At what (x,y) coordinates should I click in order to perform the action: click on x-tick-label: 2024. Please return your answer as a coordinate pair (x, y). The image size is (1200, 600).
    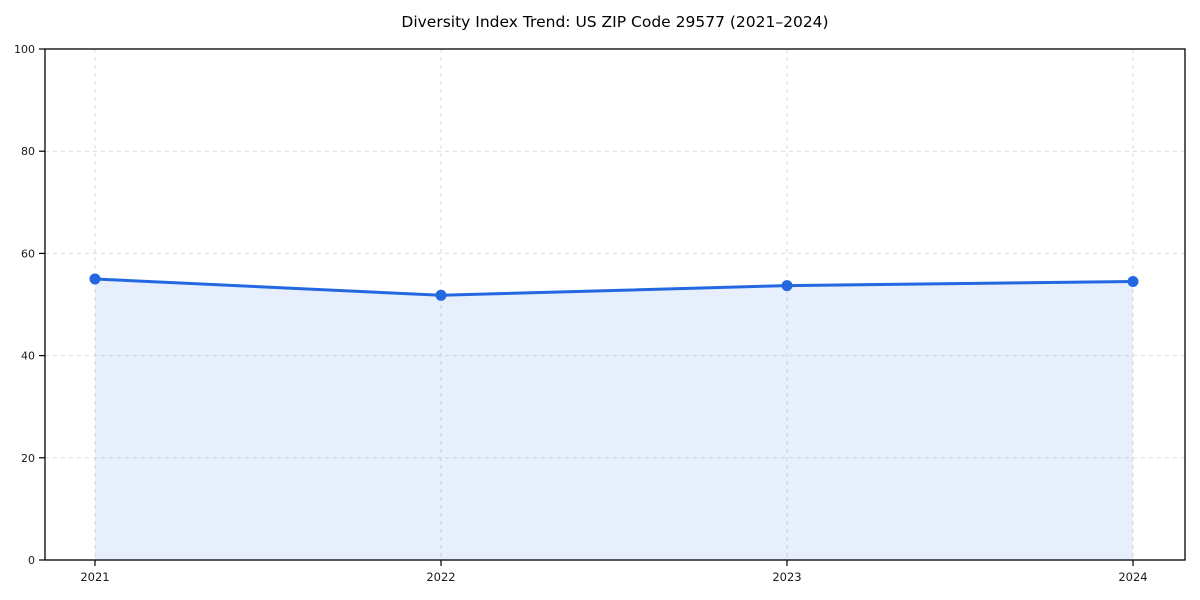
    Looking at the image, I should click on (1132, 577).